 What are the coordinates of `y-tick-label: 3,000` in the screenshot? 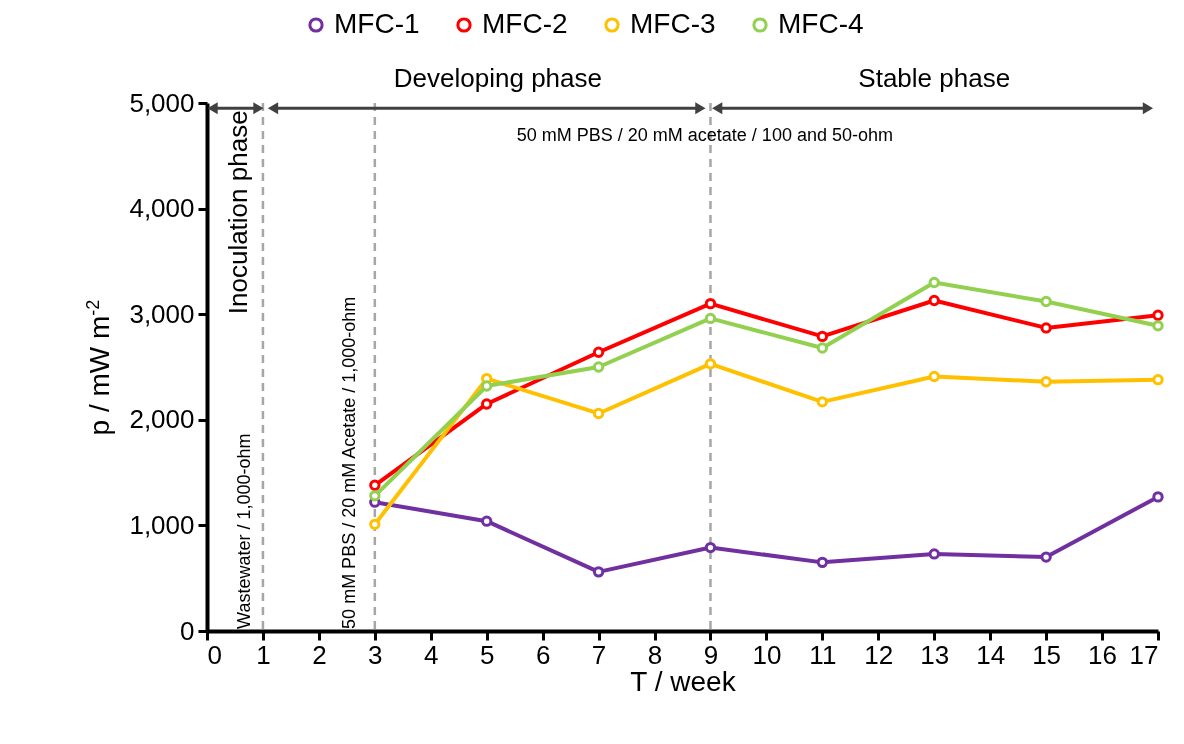 It's located at (162, 313).